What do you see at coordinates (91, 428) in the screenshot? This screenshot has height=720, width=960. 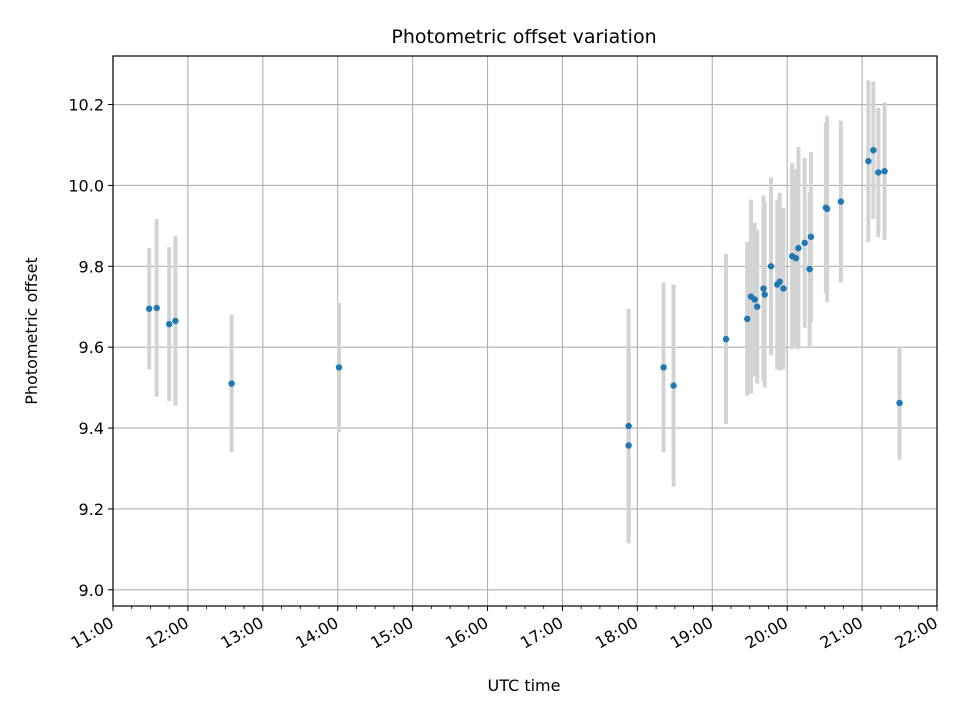 I see `y-tick-label: 9.4` at bounding box center [91, 428].